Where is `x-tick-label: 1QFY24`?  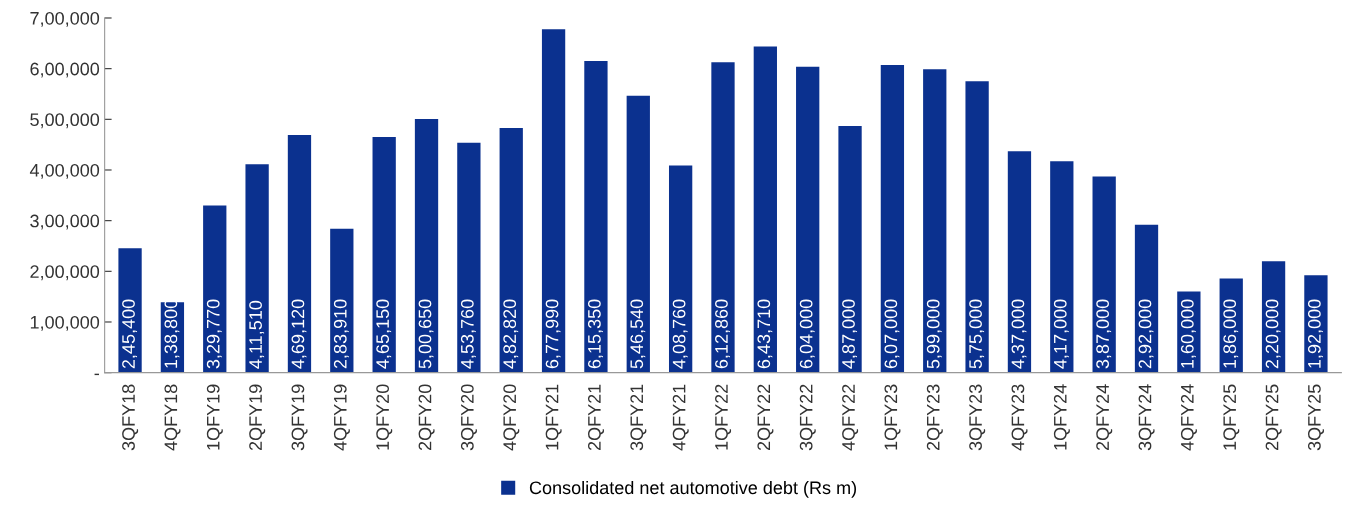
x-tick-label: 1QFY24 is located at coordinates (1061, 417).